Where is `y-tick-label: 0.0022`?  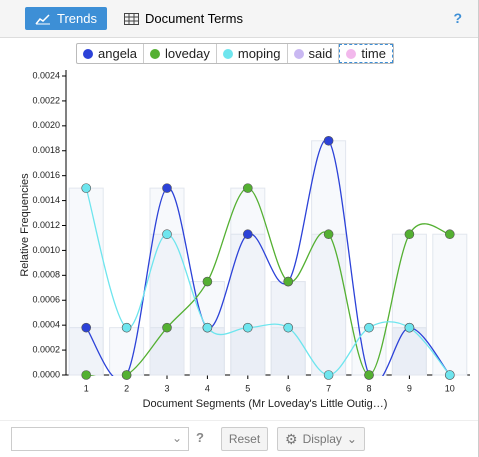
y-tick-label: 0.0022 is located at coordinates (46, 100).